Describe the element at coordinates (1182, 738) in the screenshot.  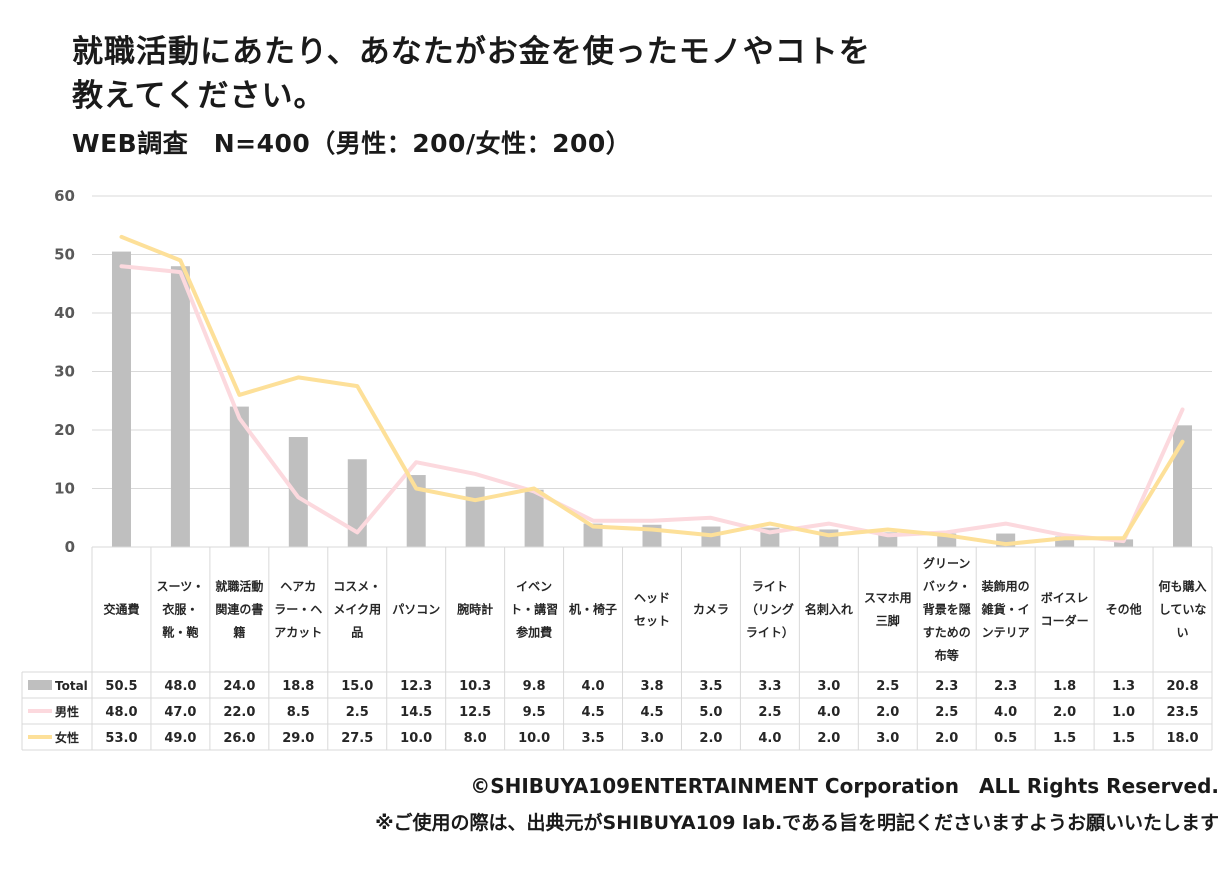
I see `table-value: 18.0` at that location.